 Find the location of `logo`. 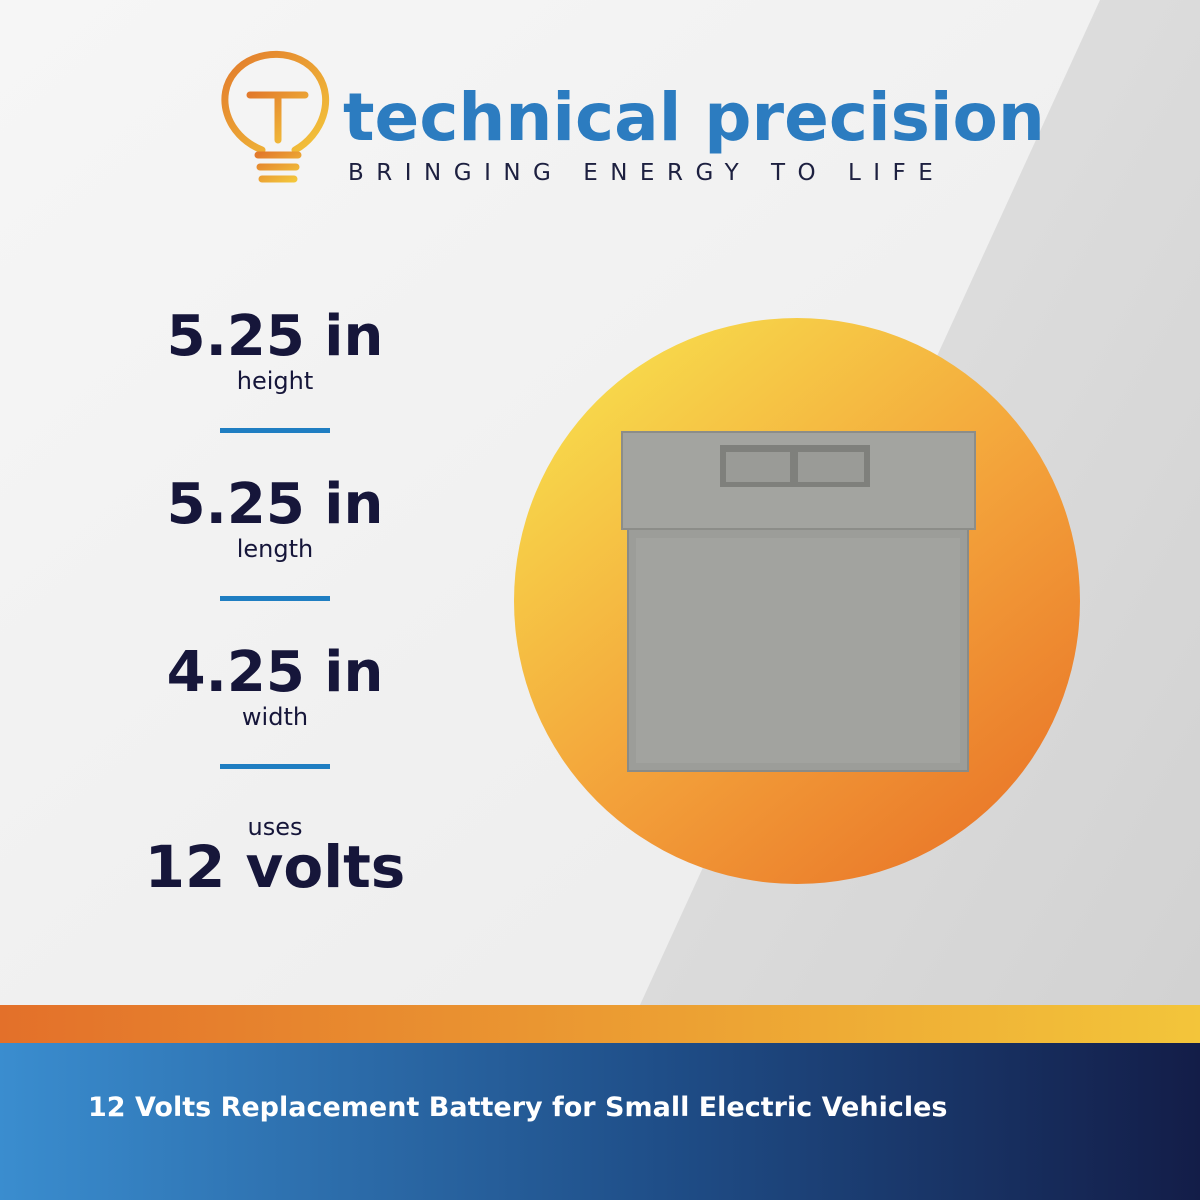

logo is located at coordinates (275, 116).